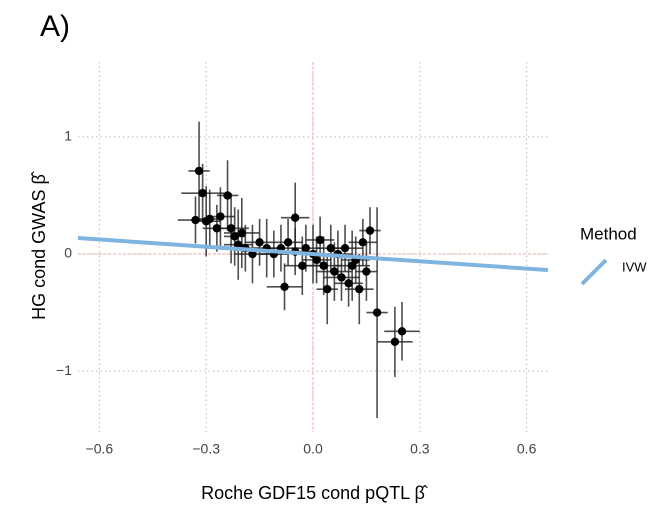 This screenshot has height=517, width=656. Describe the element at coordinates (206, 449) in the screenshot. I see `x-tick-label: −0.3` at that location.